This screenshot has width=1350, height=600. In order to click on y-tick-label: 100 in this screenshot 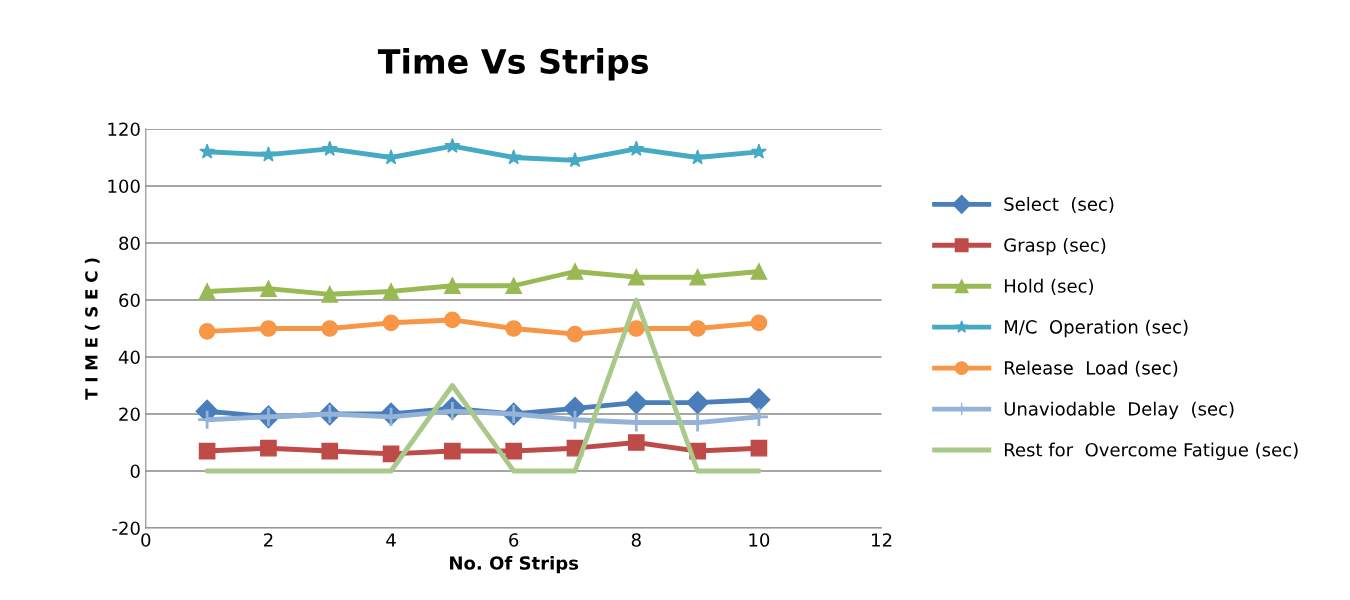, I will do `click(124, 186)`.